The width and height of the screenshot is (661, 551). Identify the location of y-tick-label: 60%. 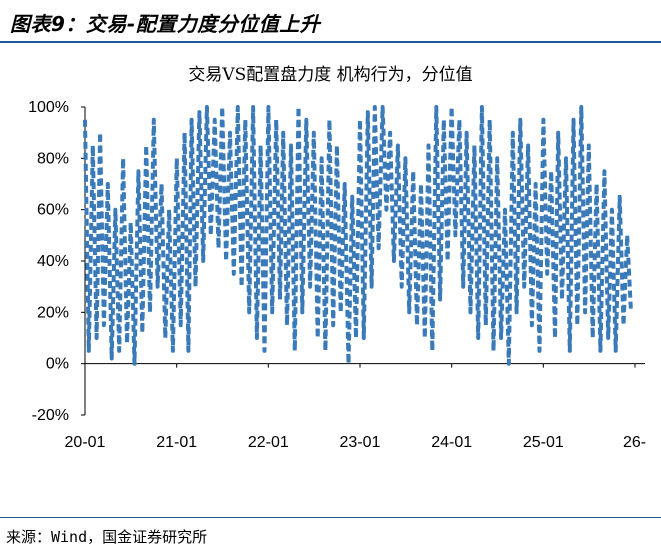
(53, 210).